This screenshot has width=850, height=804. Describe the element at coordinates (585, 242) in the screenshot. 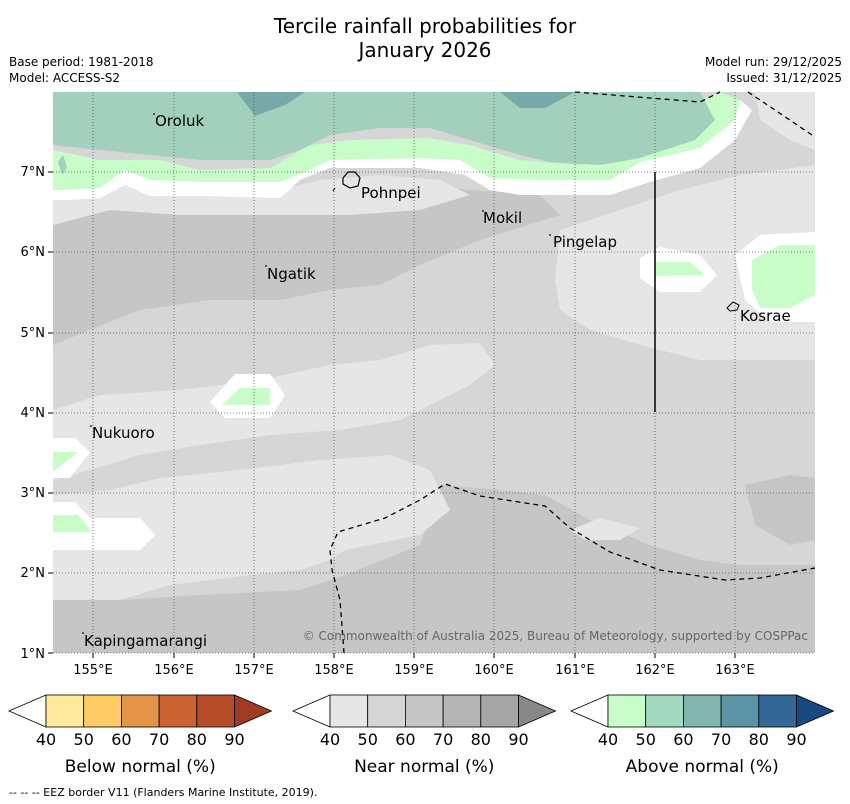

I see `place-pingelap: Pingelap` at that location.